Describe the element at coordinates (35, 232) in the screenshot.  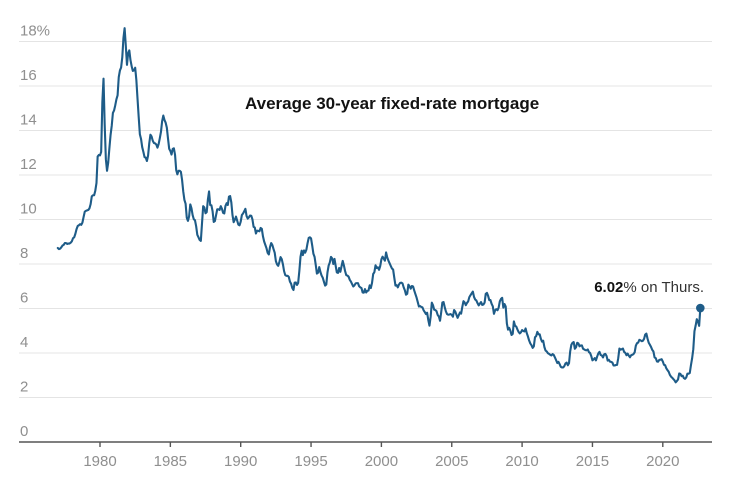
I see `y-axis-labels: 0 2 4 6 8 10 12 14 16 18%` at that location.